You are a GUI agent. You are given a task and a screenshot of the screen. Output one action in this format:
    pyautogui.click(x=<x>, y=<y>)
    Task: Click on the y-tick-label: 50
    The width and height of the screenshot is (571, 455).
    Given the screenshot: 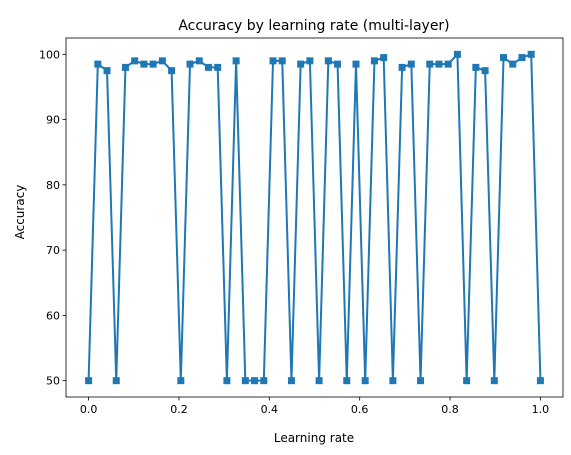 What is the action you would take?
    pyautogui.click(x=53, y=381)
    